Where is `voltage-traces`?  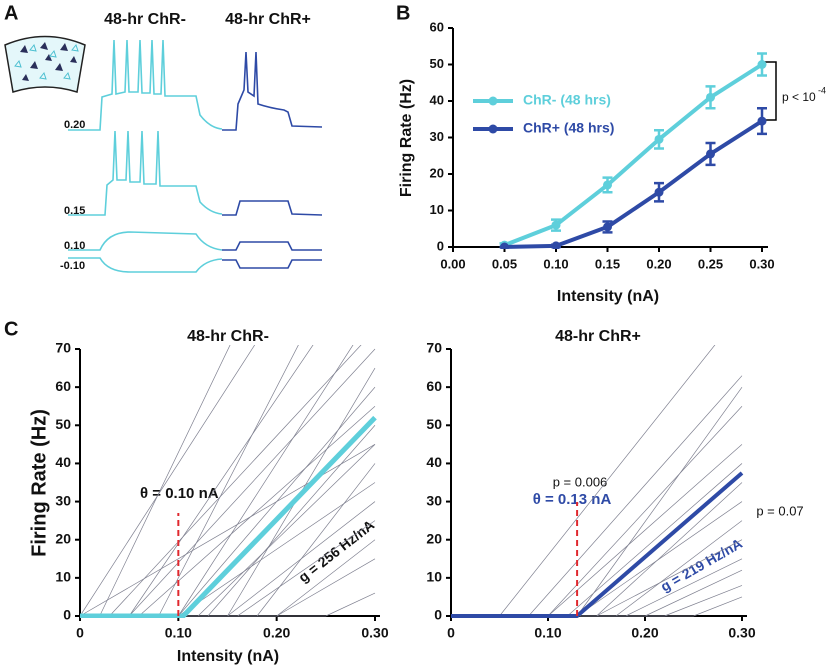
voltage-traces is located at coordinates (195, 156).